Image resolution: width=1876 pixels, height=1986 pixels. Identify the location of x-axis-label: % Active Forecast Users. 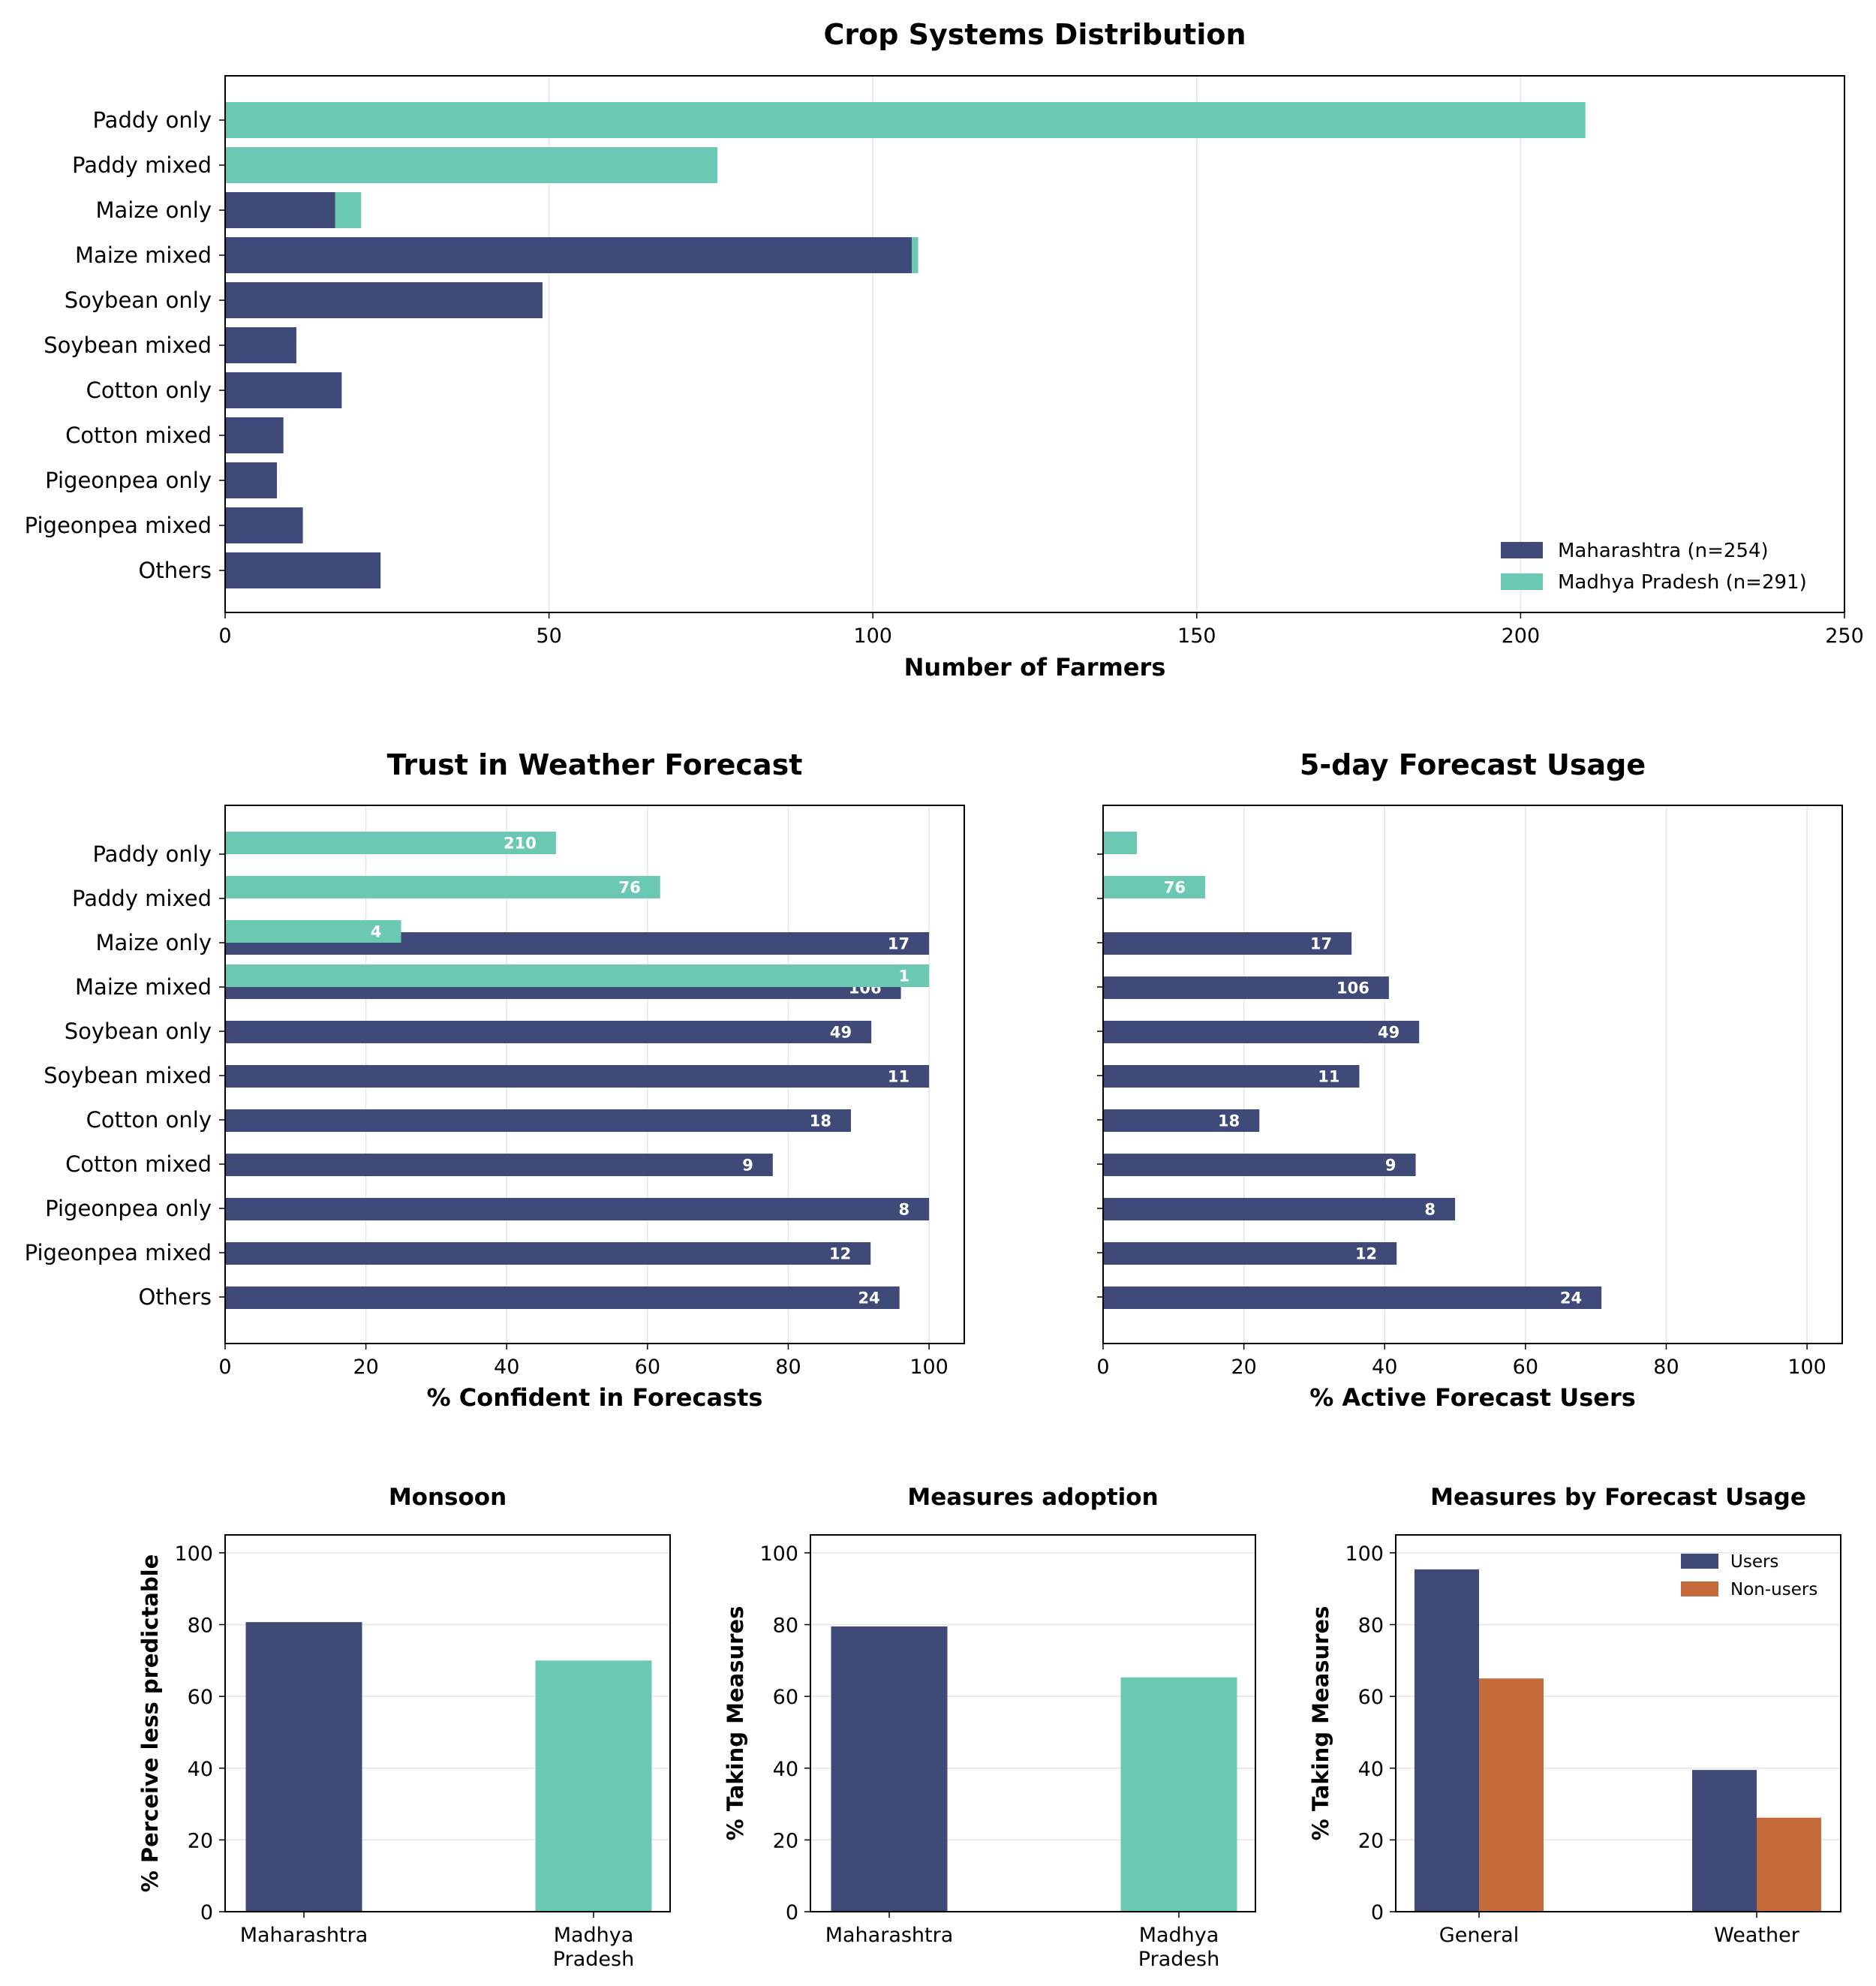
(1472, 1397).